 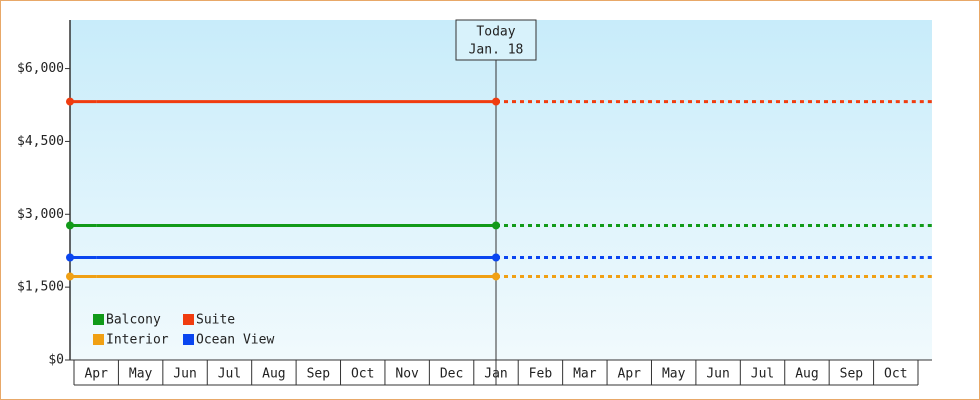 What do you see at coordinates (56, 360) in the screenshot?
I see `y-tick-label: $0` at bounding box center [56, 360].